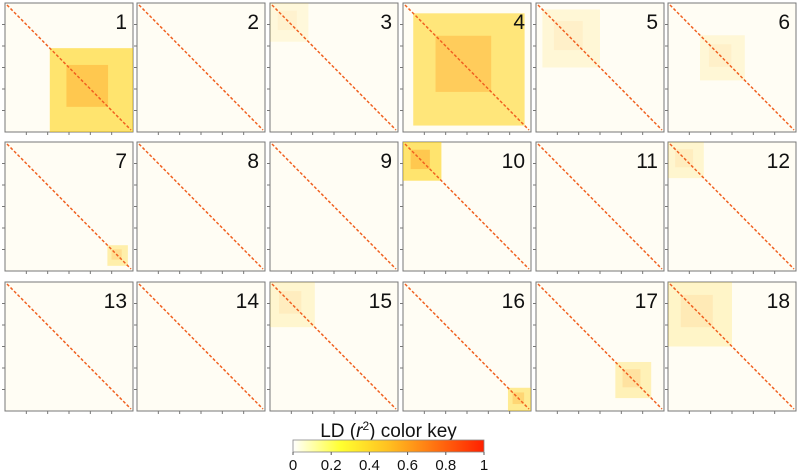 The height and width of the screenshot is (475, 798). I want to click on ld-panel: 7, so click(68, 207).